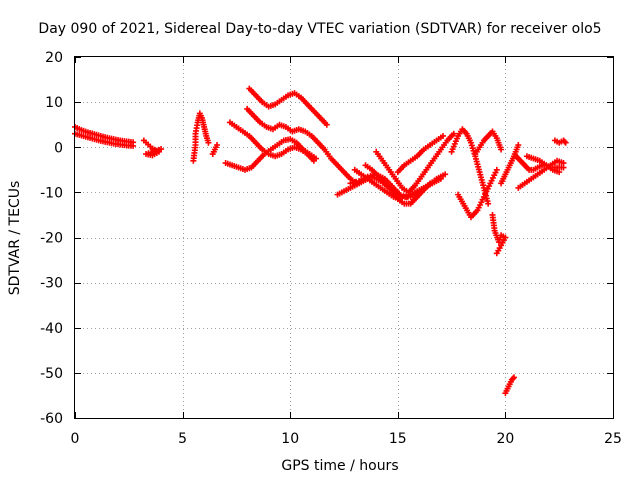  I want to click on x-tick-label: 5, so click(182, 439).